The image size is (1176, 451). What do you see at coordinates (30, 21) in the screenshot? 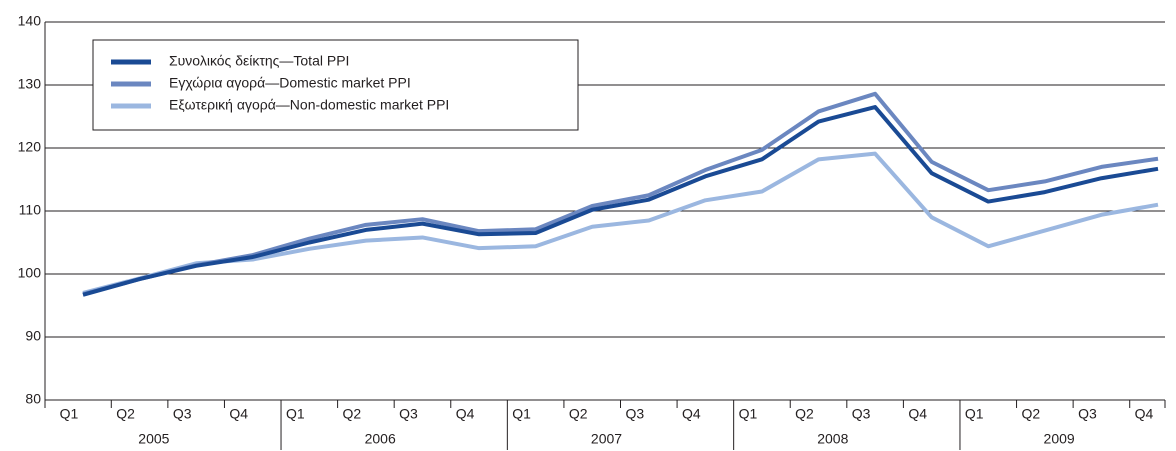
I see `y-tick-label: 140` at bounding box center [30, 21].